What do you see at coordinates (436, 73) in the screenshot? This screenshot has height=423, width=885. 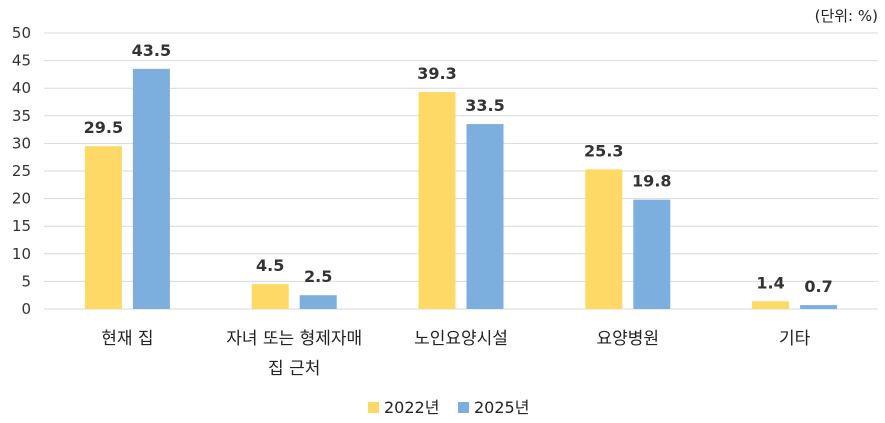 I see `data-label: 39.3` at bounding box center [436, 73].